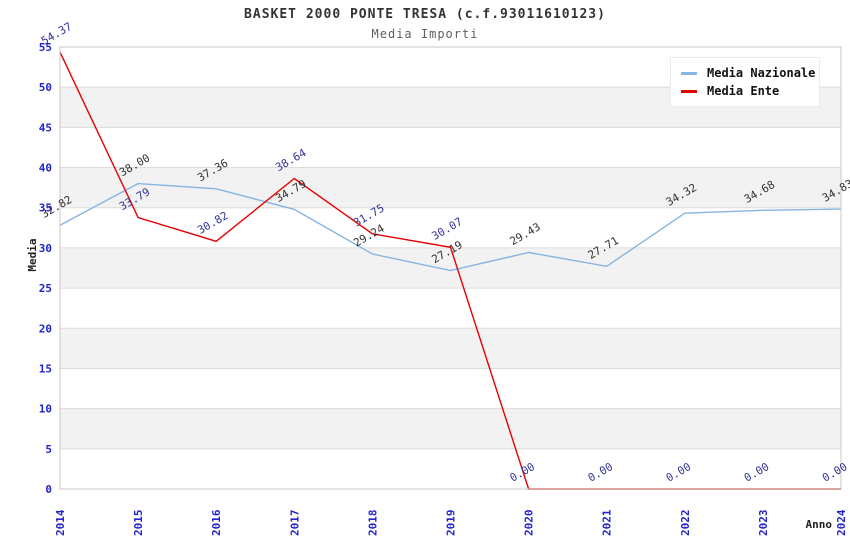 This screenshot has height=550, width=850. Describe the element at coordinates (607, 522) in the screenshot. I see `x-tick-label: 2021` at that location.